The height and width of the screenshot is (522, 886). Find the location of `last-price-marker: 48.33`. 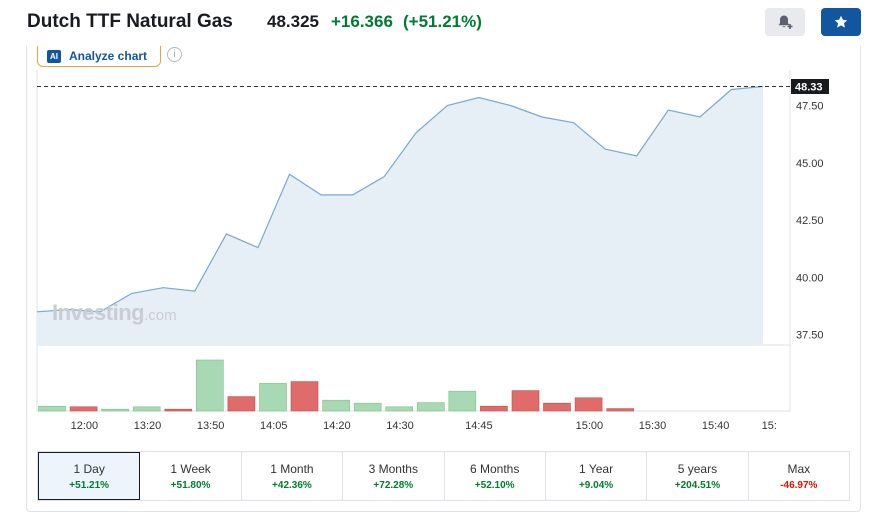

last-price-marker: 48.33 is located at coordinates (810, 86).